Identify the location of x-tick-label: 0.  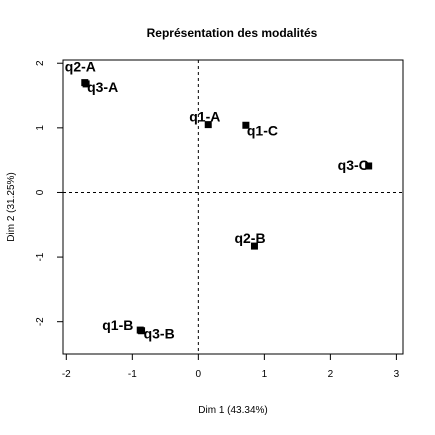
(199, 374).